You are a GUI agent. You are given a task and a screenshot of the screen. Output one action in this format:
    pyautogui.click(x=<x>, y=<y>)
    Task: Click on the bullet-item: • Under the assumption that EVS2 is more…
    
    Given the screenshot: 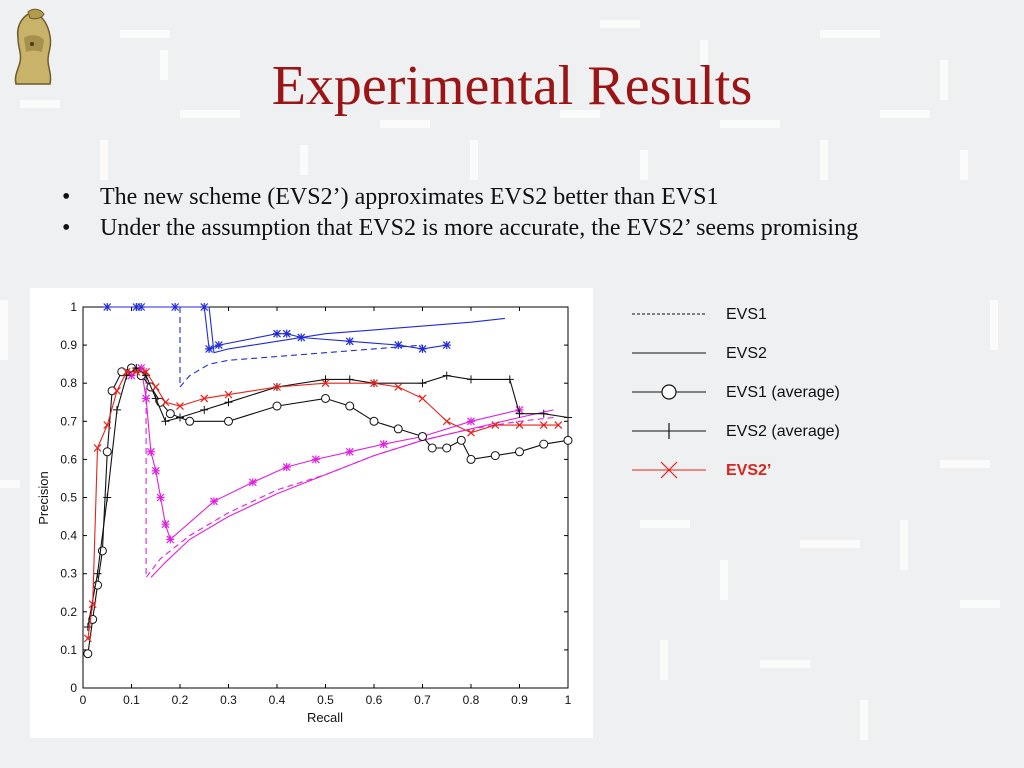 What is the action you would take?
    pyautogui.click(x=522, y=228)
    